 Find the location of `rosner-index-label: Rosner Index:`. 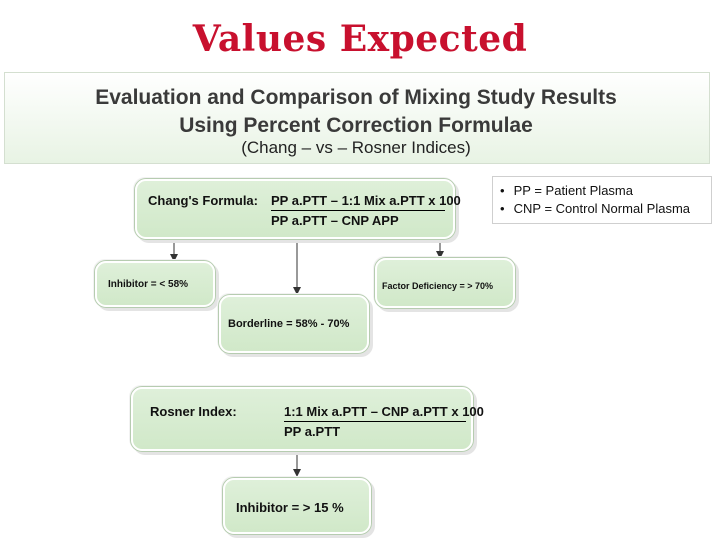

rosner-index-label: Rosner Index: is located at coordinates (193, 411).